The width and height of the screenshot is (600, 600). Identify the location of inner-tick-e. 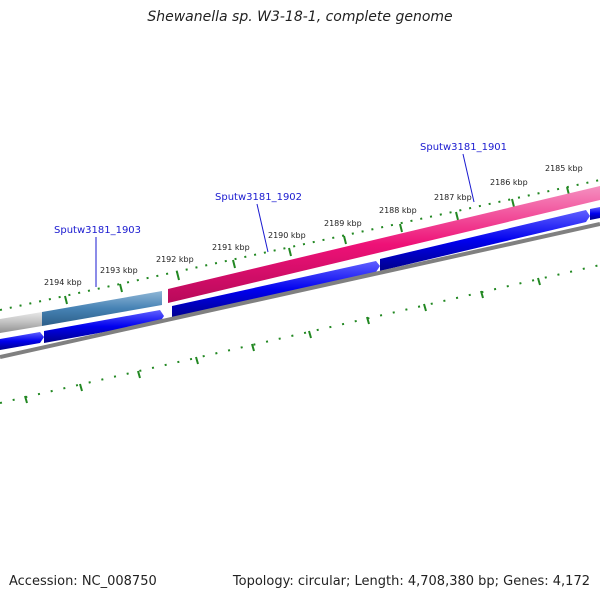
(253, 347).